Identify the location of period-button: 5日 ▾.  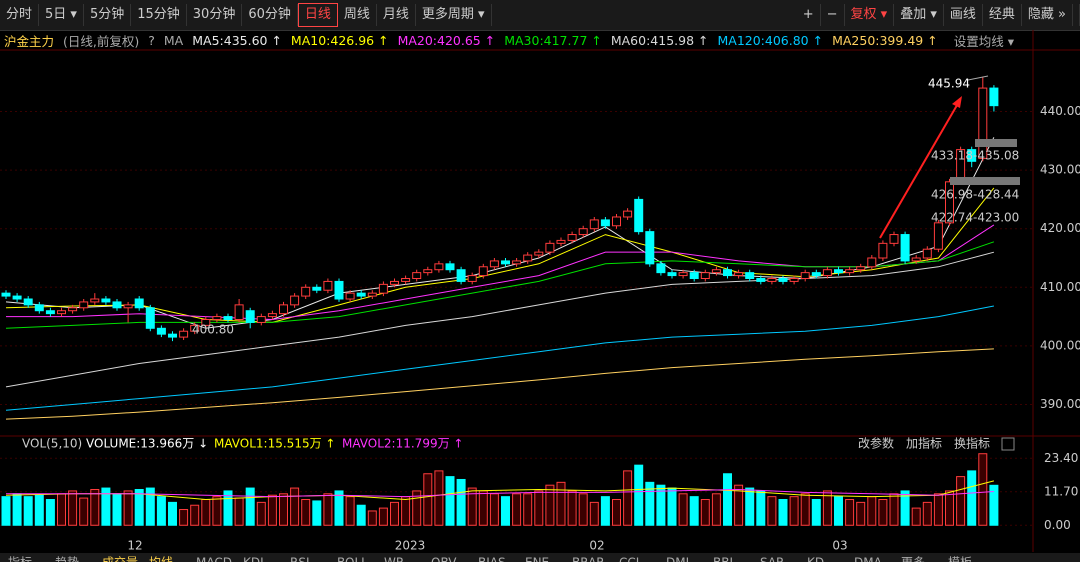
(61, 15).